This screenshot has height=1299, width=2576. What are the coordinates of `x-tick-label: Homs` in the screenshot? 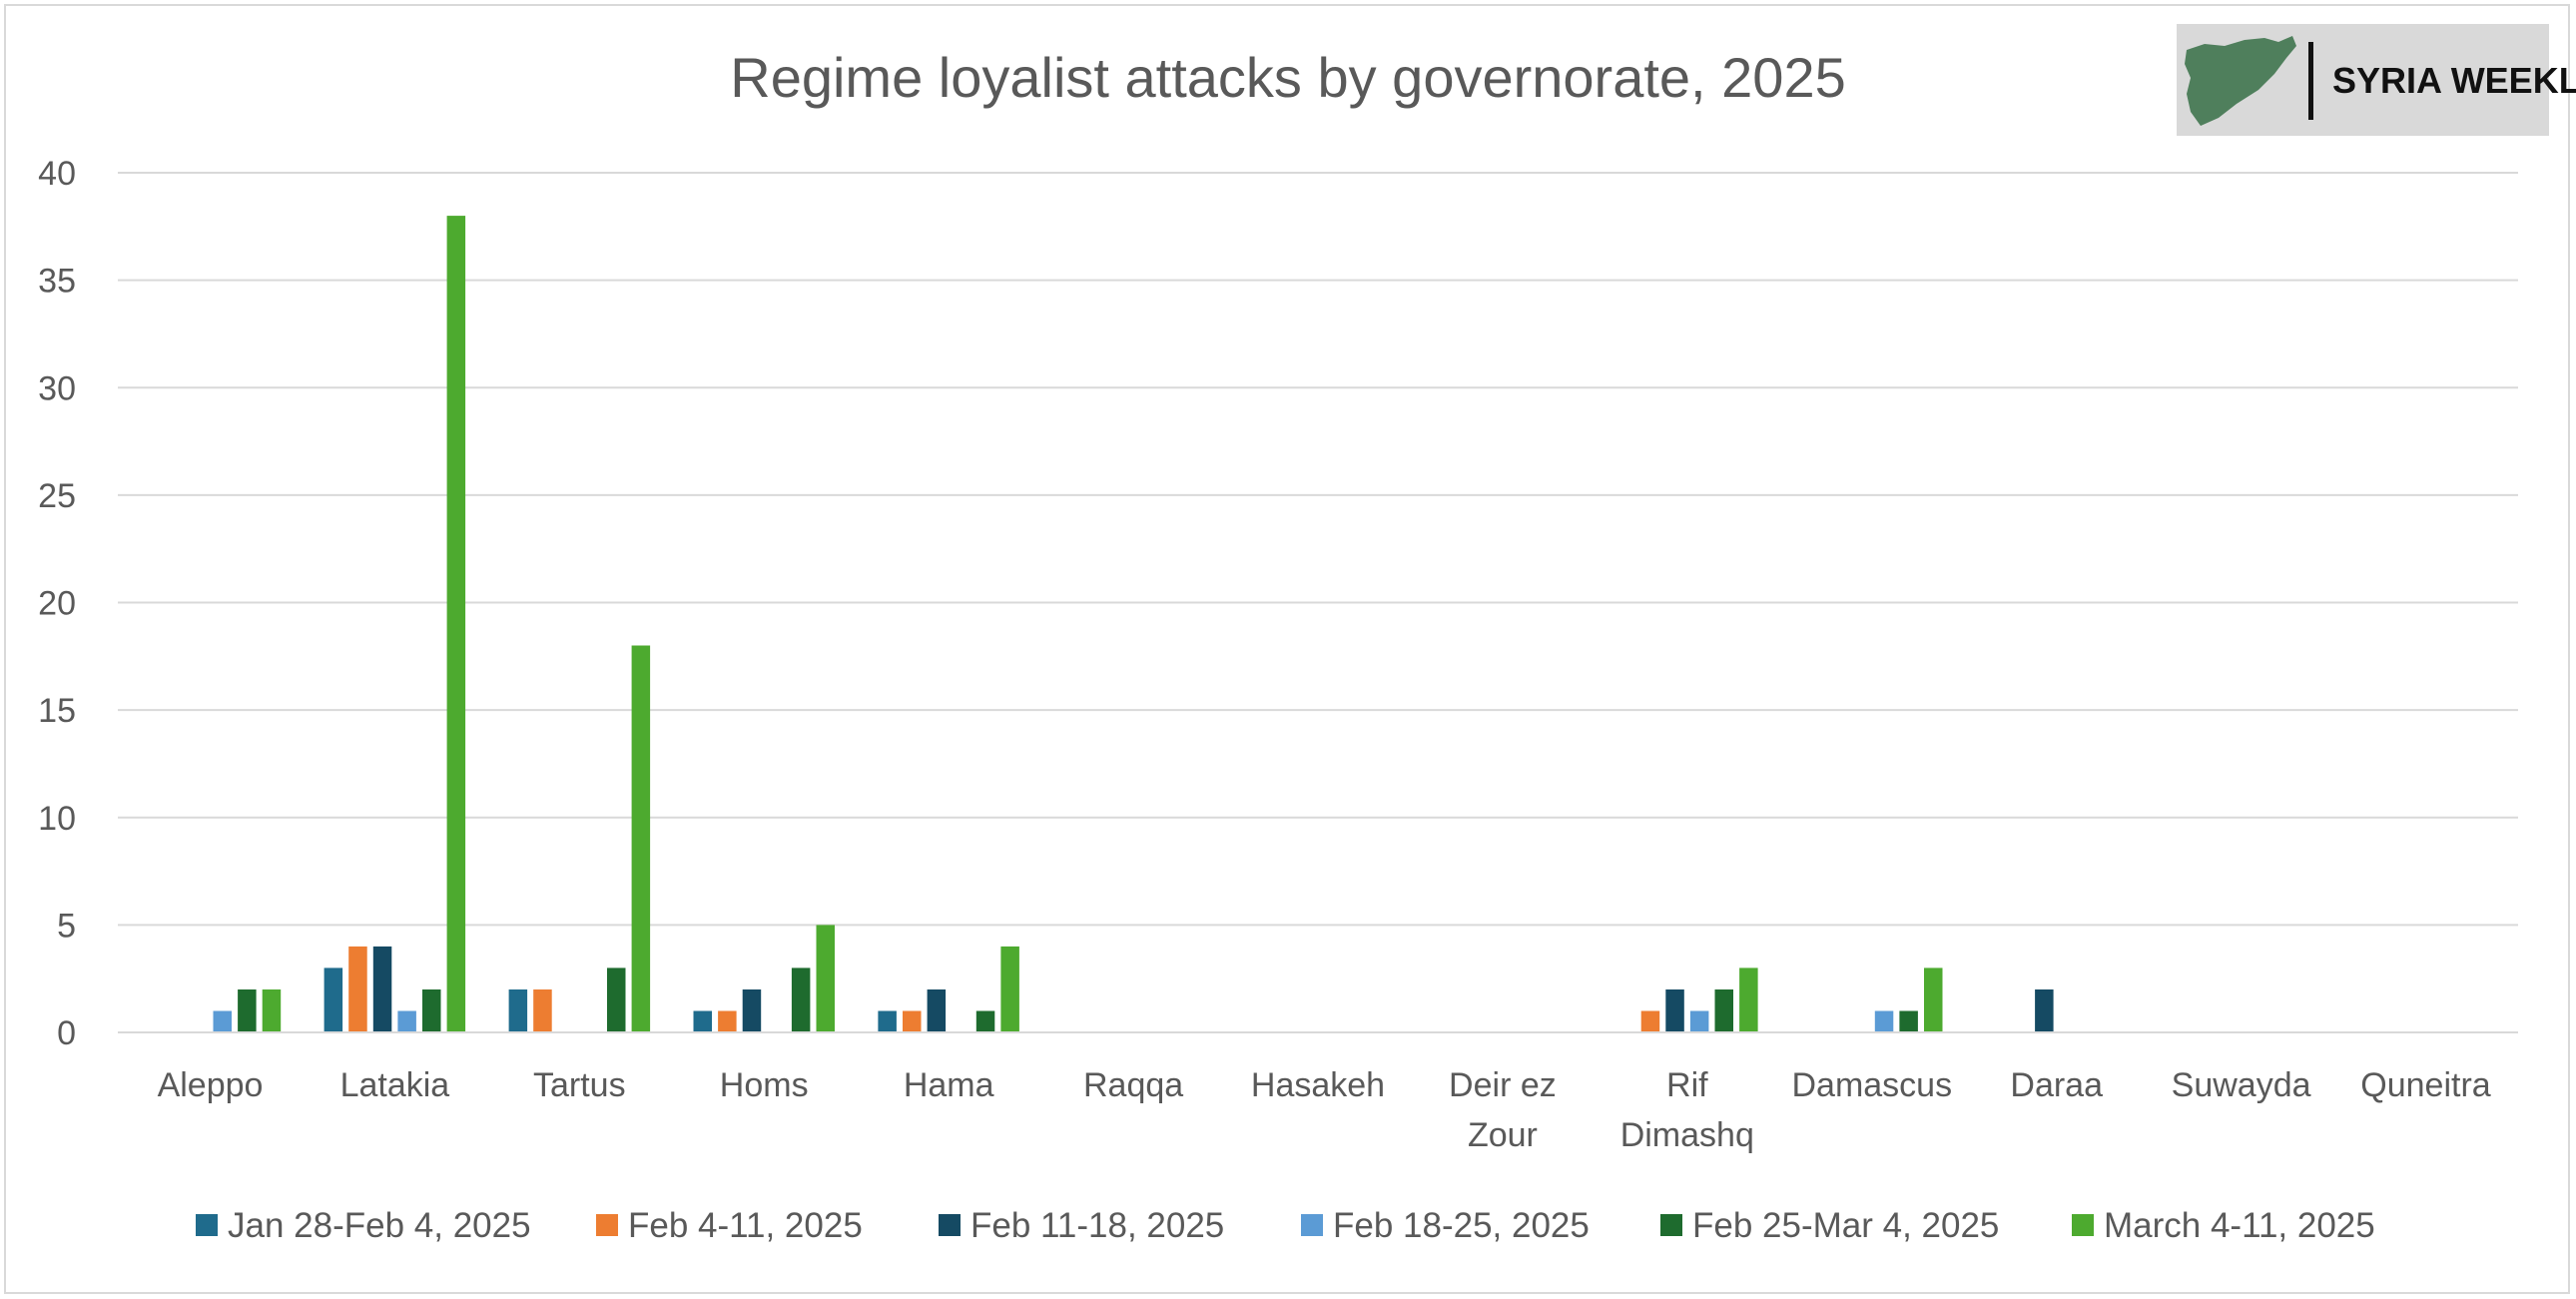 It's located at (764, 1085).